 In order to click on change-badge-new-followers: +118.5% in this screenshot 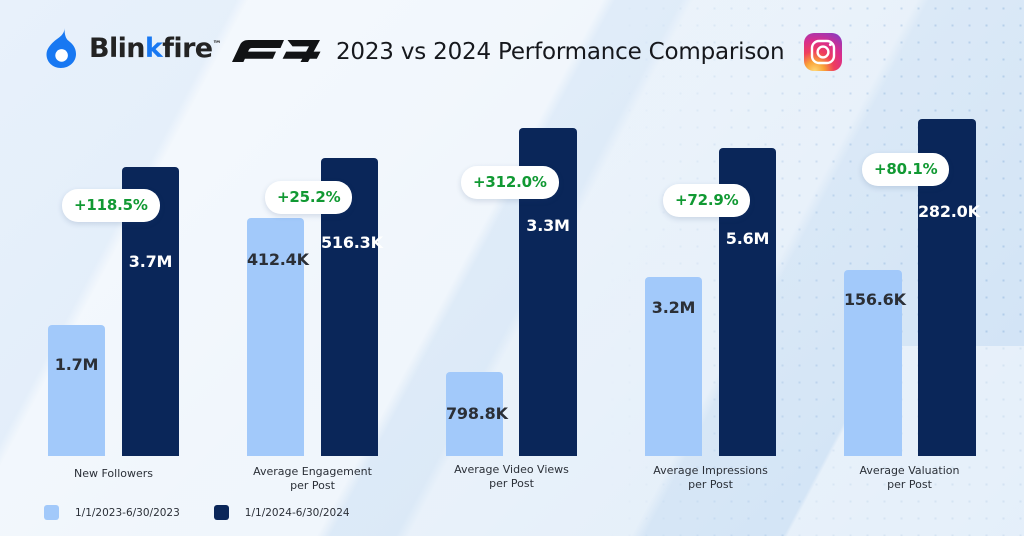, I will do `click(111, 205)`.